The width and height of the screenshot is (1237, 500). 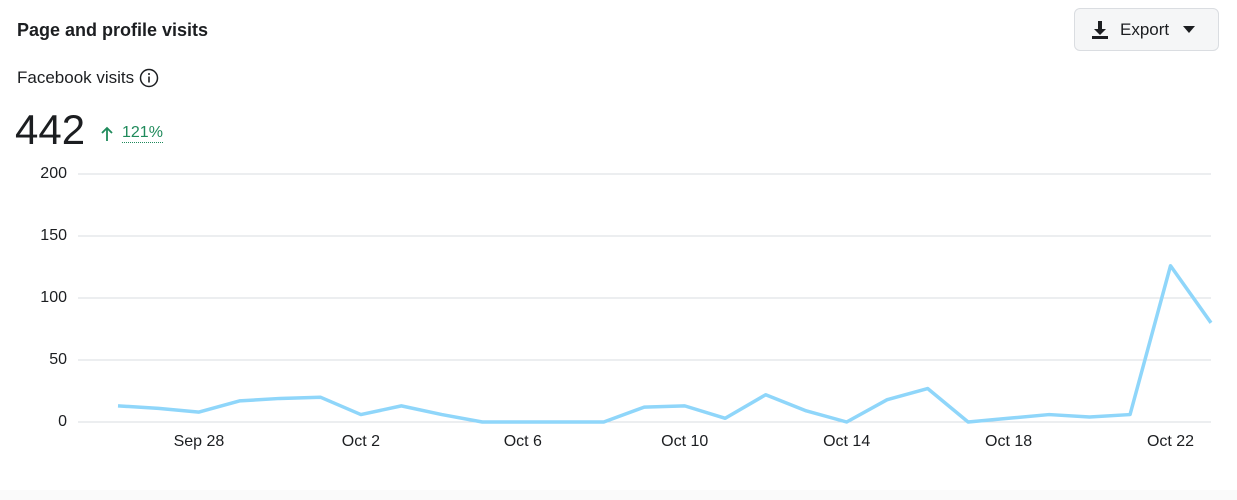 I want to click on metric-value: 442, so click(x=50, y=129).